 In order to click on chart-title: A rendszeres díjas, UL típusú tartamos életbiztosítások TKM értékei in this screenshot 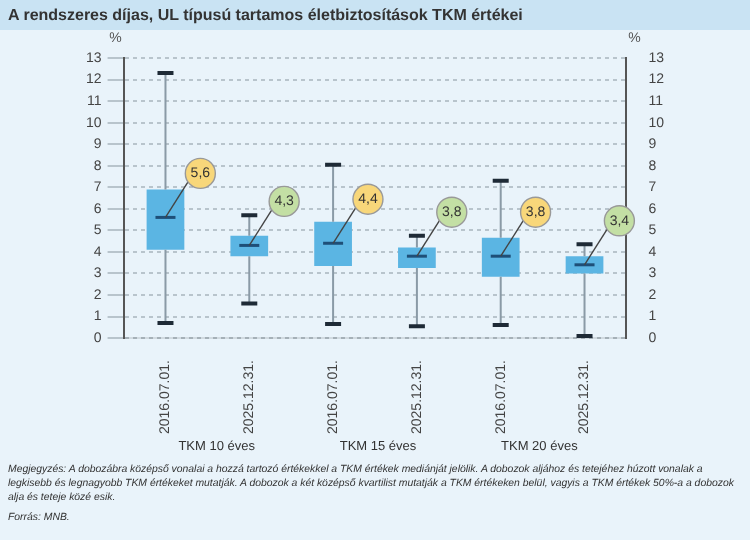, I will do `click(375, 15)`.